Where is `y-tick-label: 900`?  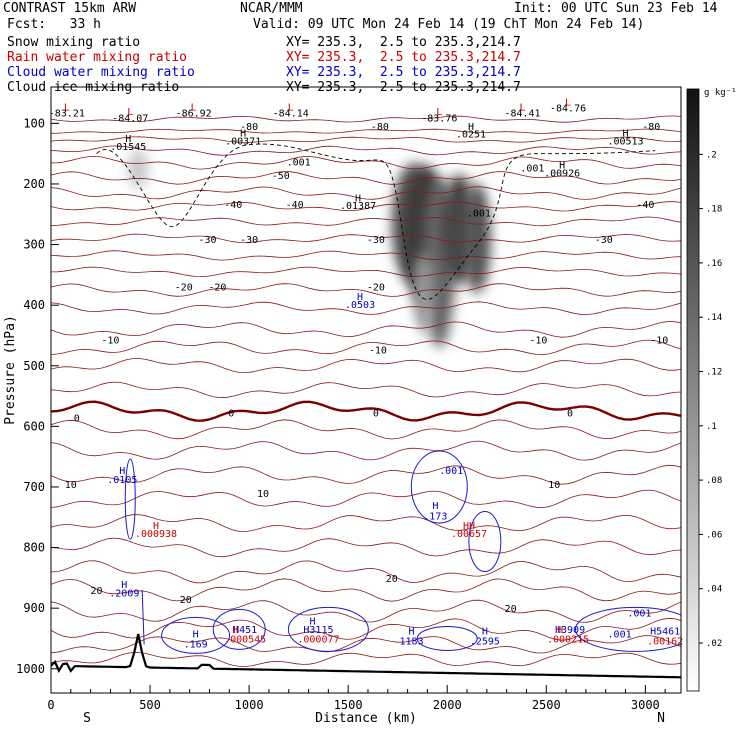
y-tick-label: 900 is located at coordinates (34, 608).